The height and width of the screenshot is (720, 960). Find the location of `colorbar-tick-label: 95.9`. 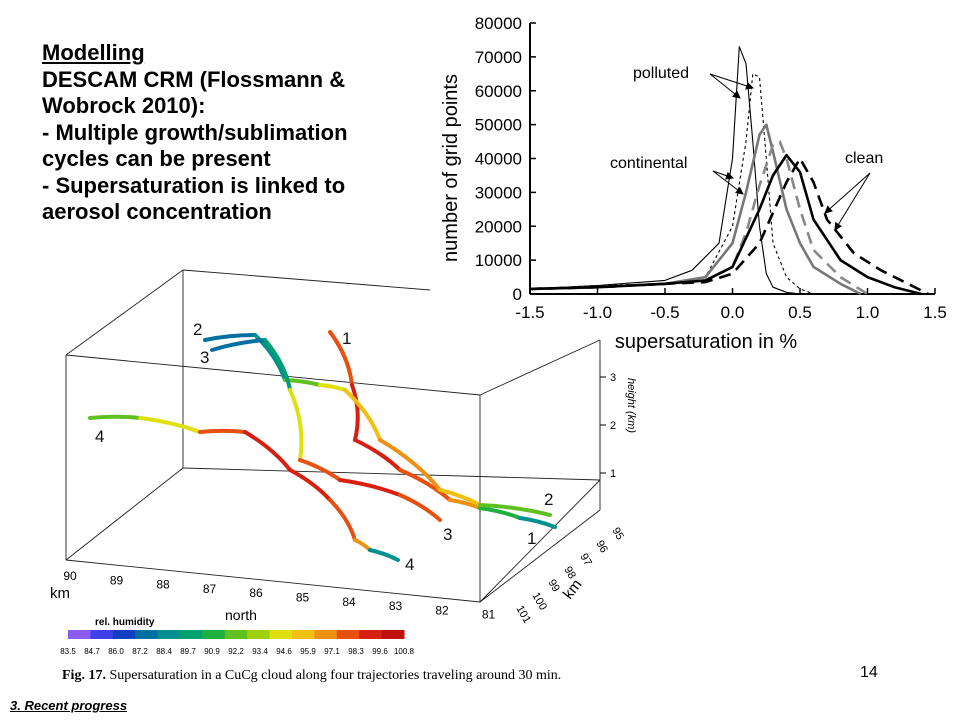

colorbar-tick-label: 95.9 is located at coordinates (308, 651).